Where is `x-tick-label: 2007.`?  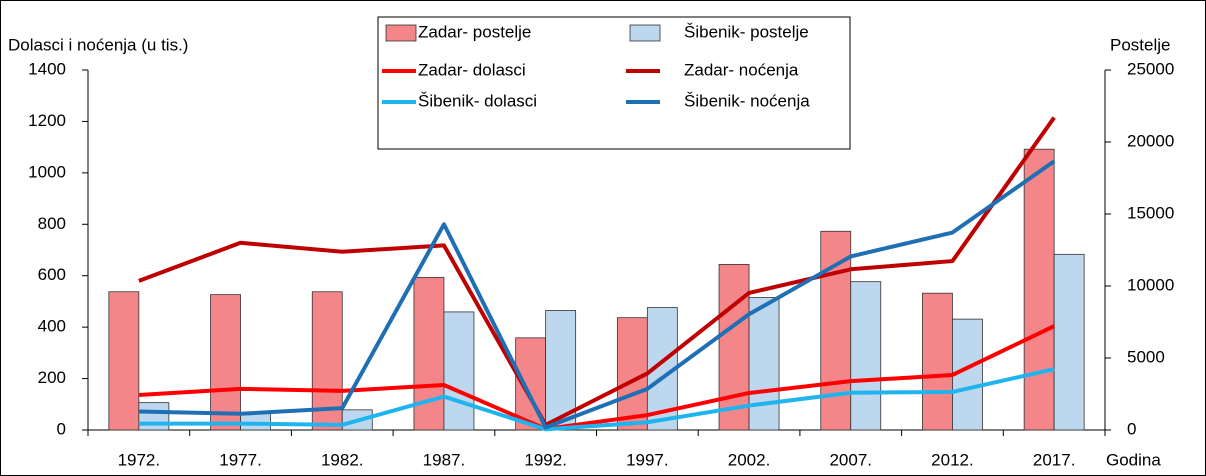 x-tick-label: 2007. is located at coordinates (850, 459).